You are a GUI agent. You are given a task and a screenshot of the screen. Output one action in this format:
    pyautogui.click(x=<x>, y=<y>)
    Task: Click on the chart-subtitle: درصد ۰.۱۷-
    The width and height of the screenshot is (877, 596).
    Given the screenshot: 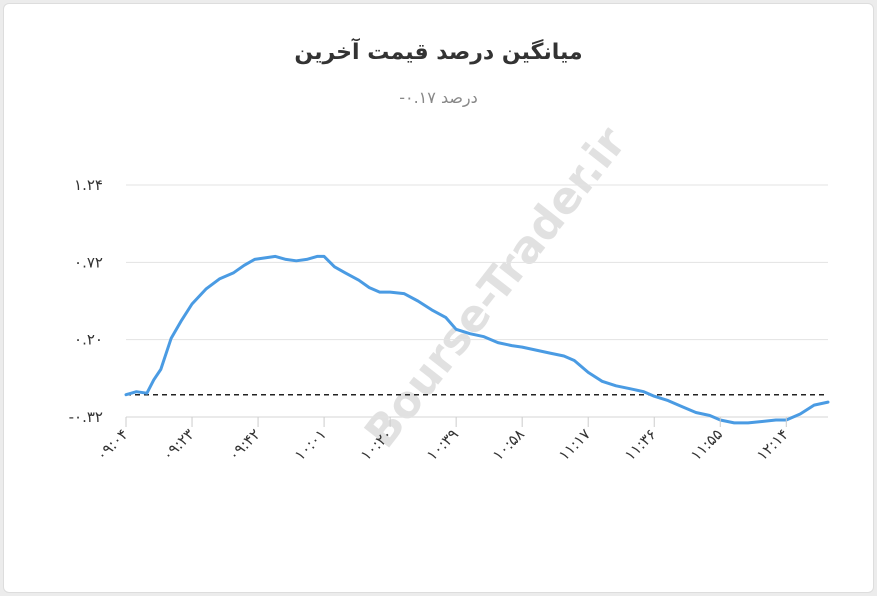 What is the action you would take?
    pyautogui.click(x=438, y=97)
    